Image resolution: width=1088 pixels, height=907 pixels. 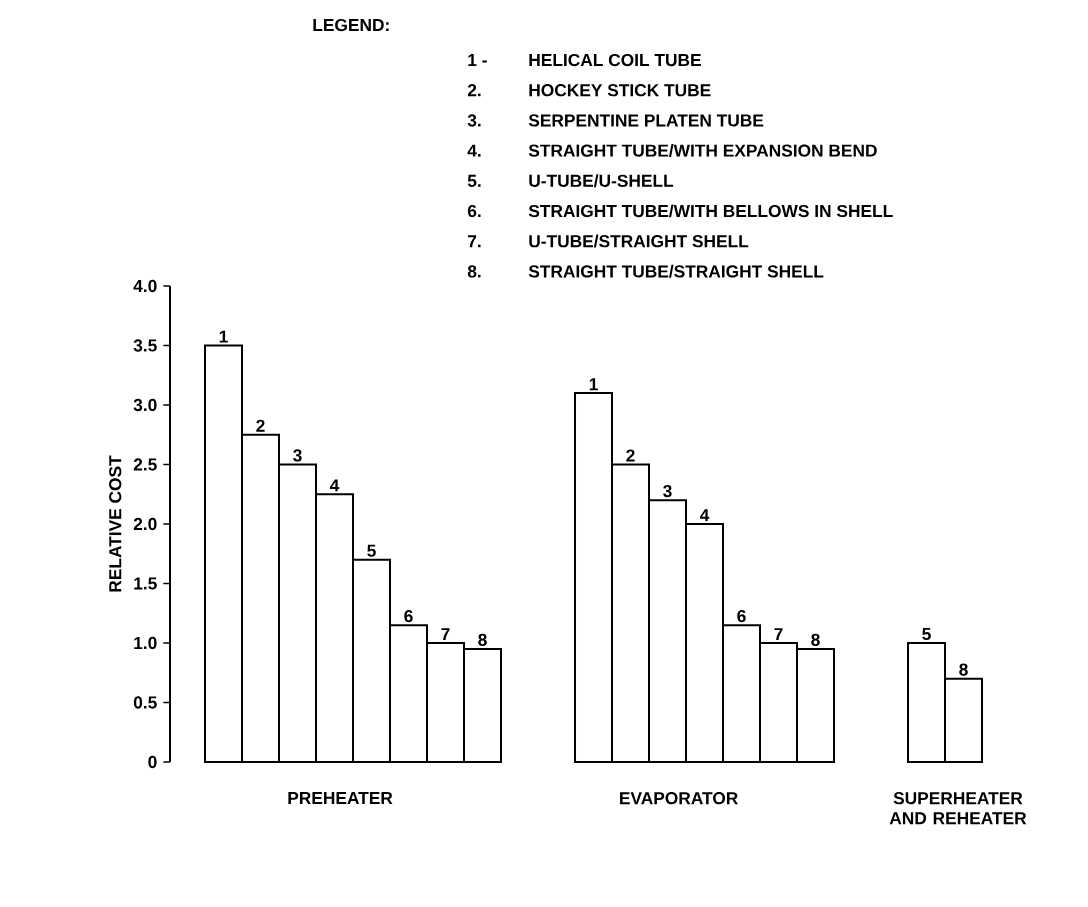 I want to click on y-tick-label: 0, so click(x=152, y=762).